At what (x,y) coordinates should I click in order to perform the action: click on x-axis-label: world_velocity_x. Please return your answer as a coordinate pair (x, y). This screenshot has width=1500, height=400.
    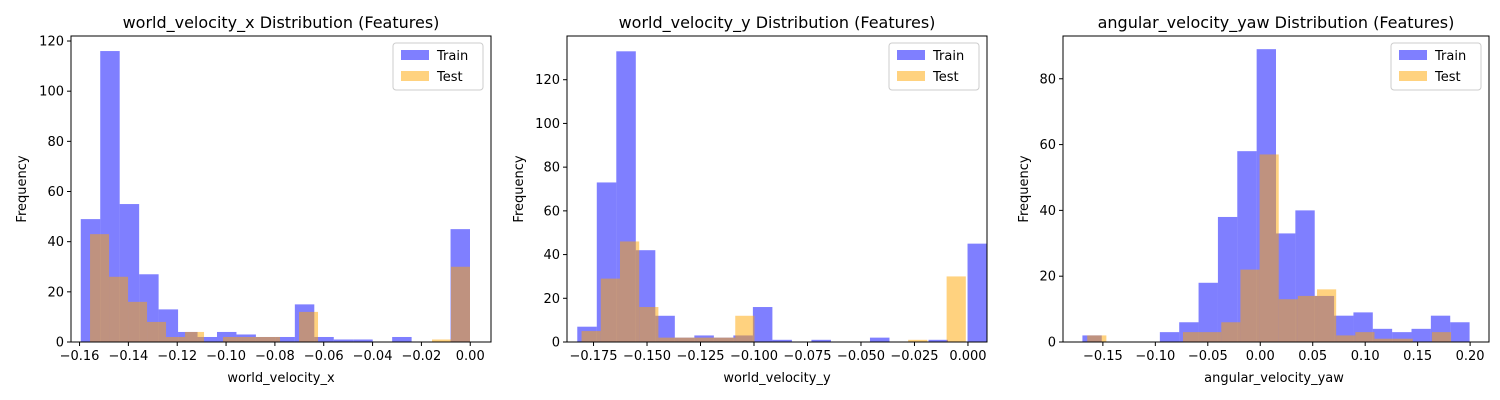
    Looking at the image, I should click on (281, 378).